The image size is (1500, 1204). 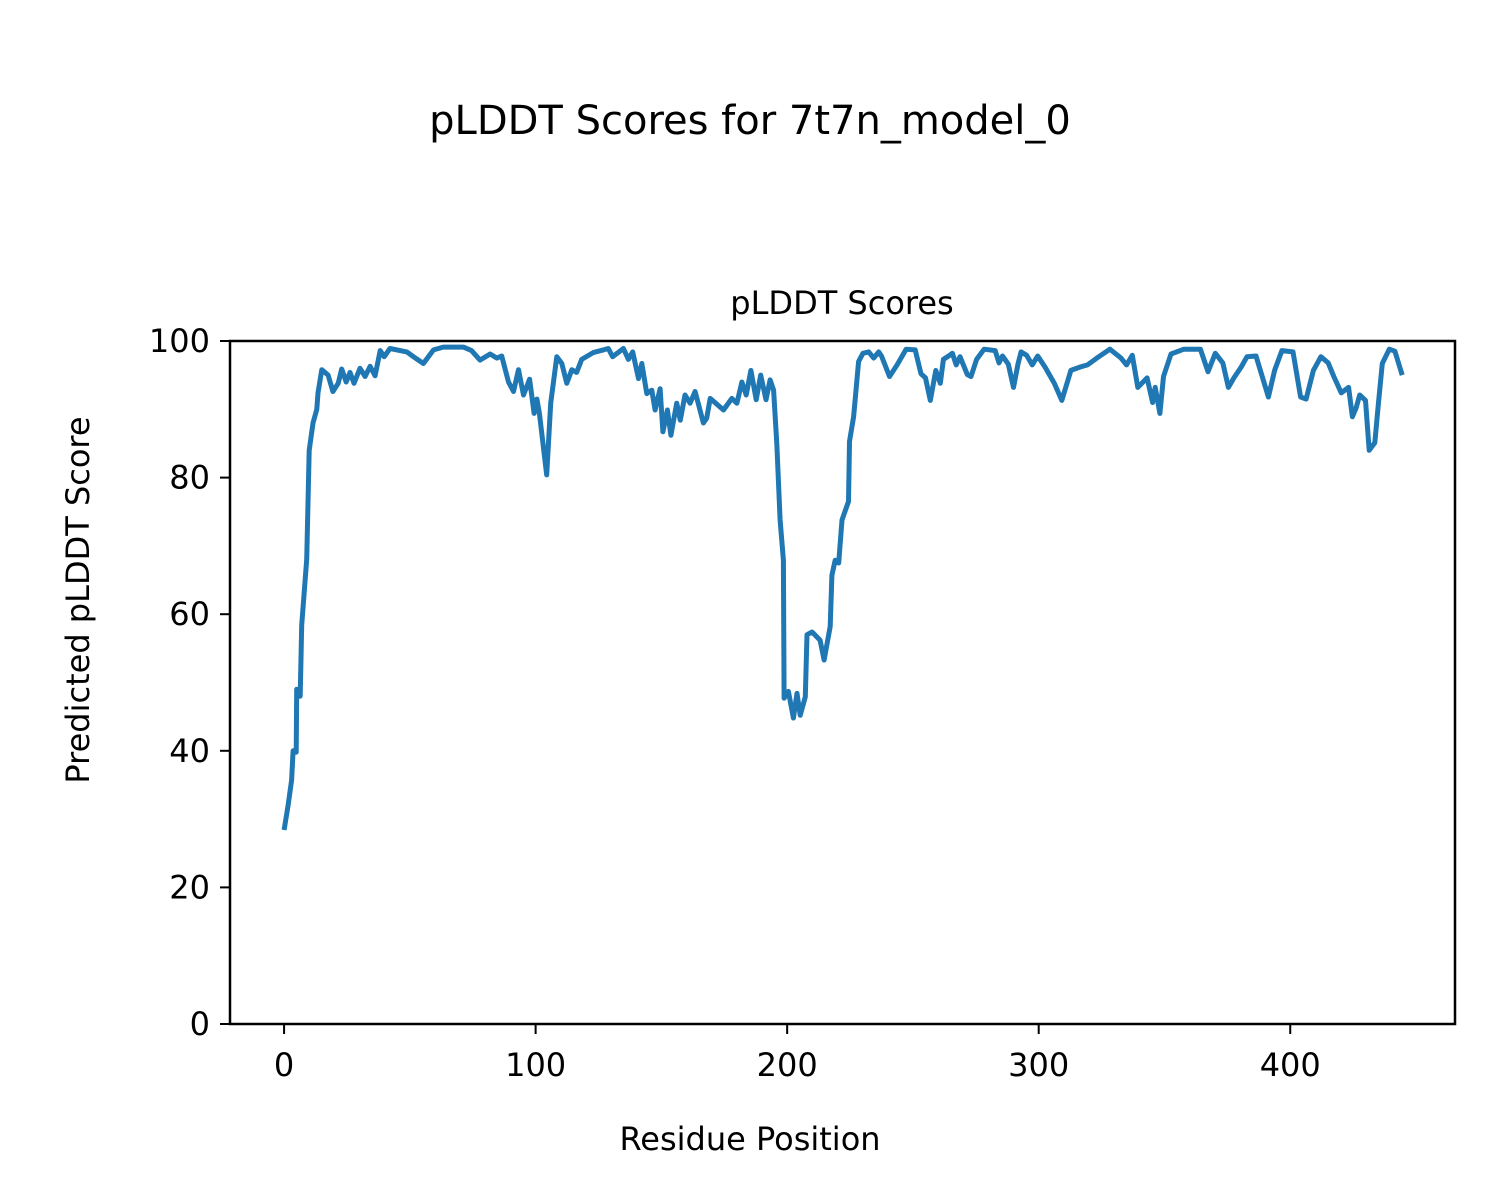 I want to click on y-tick-label: 60, so click(x=189, y=614).